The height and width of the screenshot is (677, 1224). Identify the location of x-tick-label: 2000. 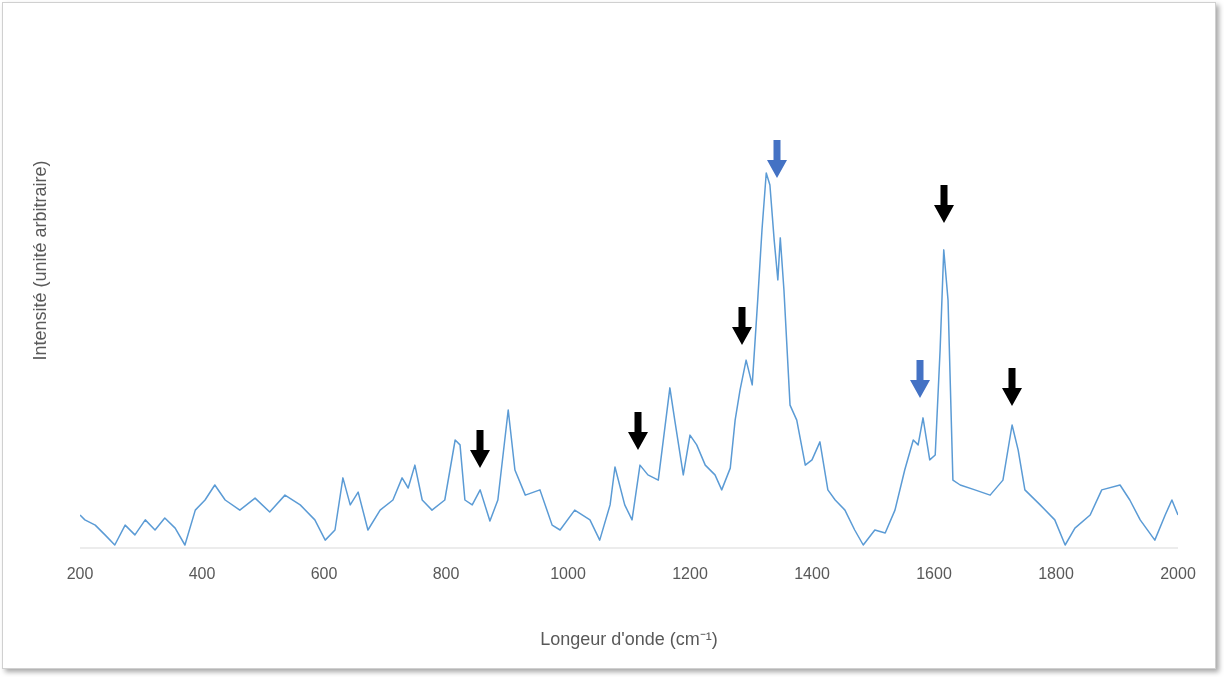
(1178, 574).